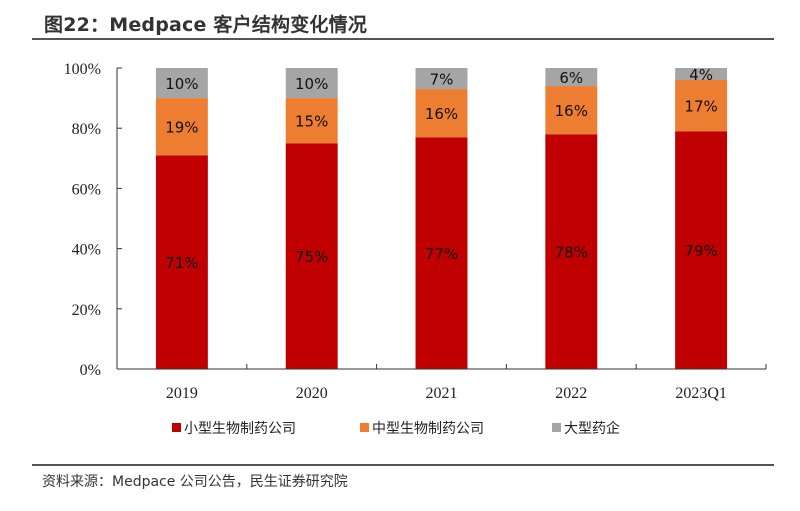 The width and height of the screenshot is (800, 511). Describe the element at coordinates (403, 465) in the screenshot. I see `source-divider` at that location.